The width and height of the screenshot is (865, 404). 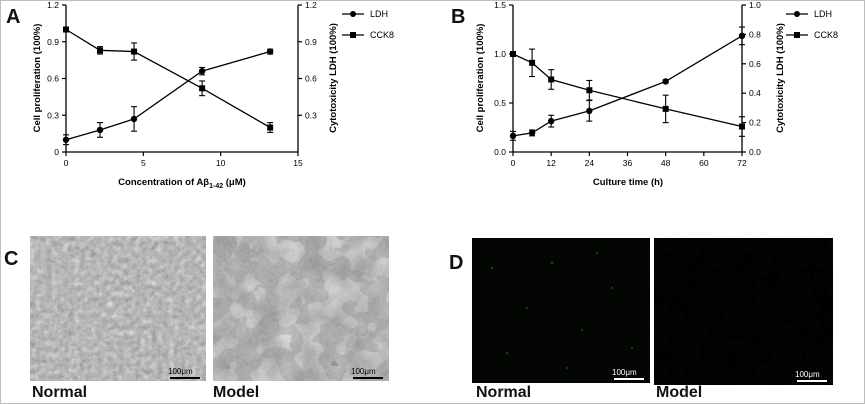 What do you see at coordinates (311, 79) in the screenshot?
I see `chart-a-y2tick-label: 0.6` at bounding box center [311, 79].